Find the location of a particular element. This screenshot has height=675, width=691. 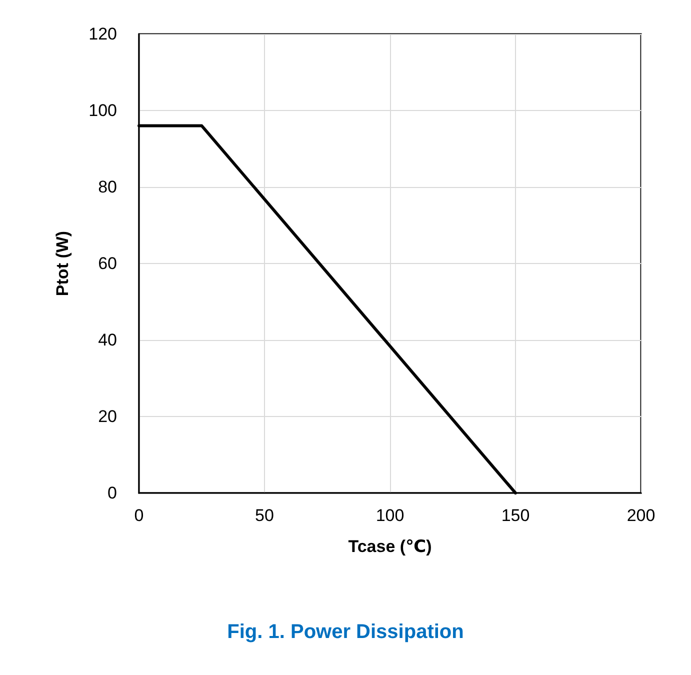

y-tick-label: 100 is located at coordinates (102, 110).